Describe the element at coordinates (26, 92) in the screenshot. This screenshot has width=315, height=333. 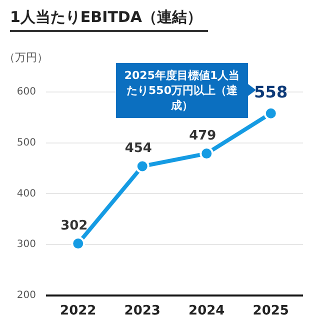
I see `y-tick-label: 600` at that location.